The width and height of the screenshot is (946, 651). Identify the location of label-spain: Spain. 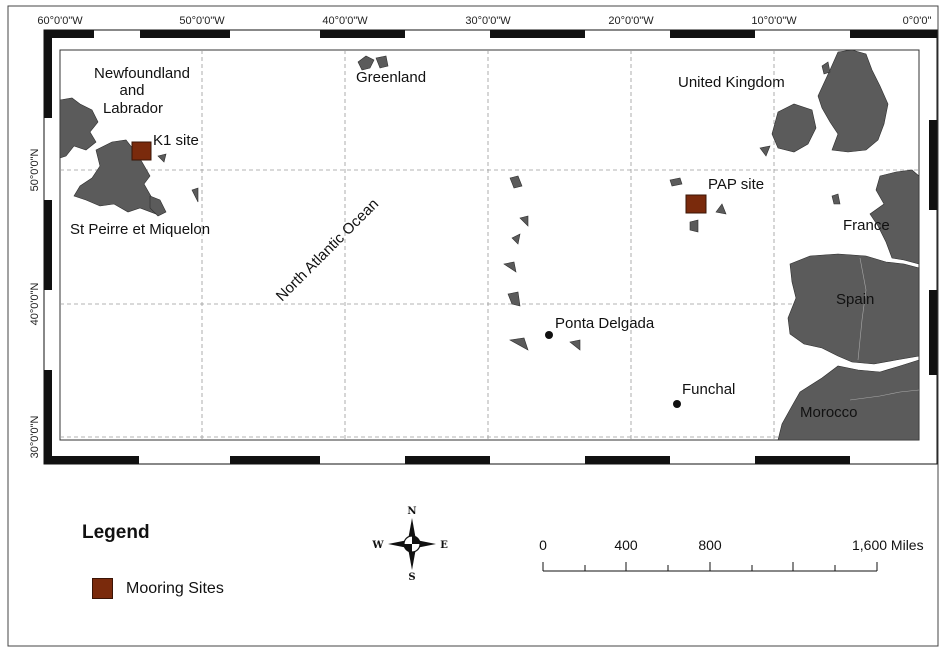
(855, 299).